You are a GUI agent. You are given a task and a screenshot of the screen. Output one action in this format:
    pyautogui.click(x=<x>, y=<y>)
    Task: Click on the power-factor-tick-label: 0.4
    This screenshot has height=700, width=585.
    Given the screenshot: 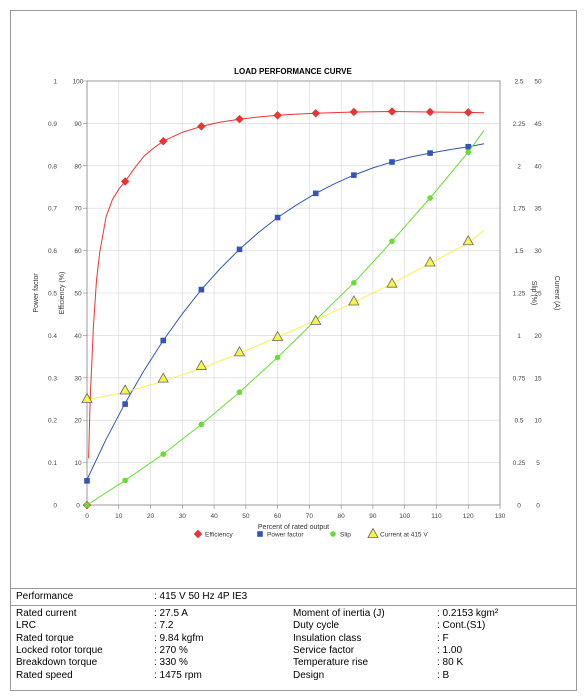 What is the action you would take?
    pyautogui.click(x=52, y=336)
    